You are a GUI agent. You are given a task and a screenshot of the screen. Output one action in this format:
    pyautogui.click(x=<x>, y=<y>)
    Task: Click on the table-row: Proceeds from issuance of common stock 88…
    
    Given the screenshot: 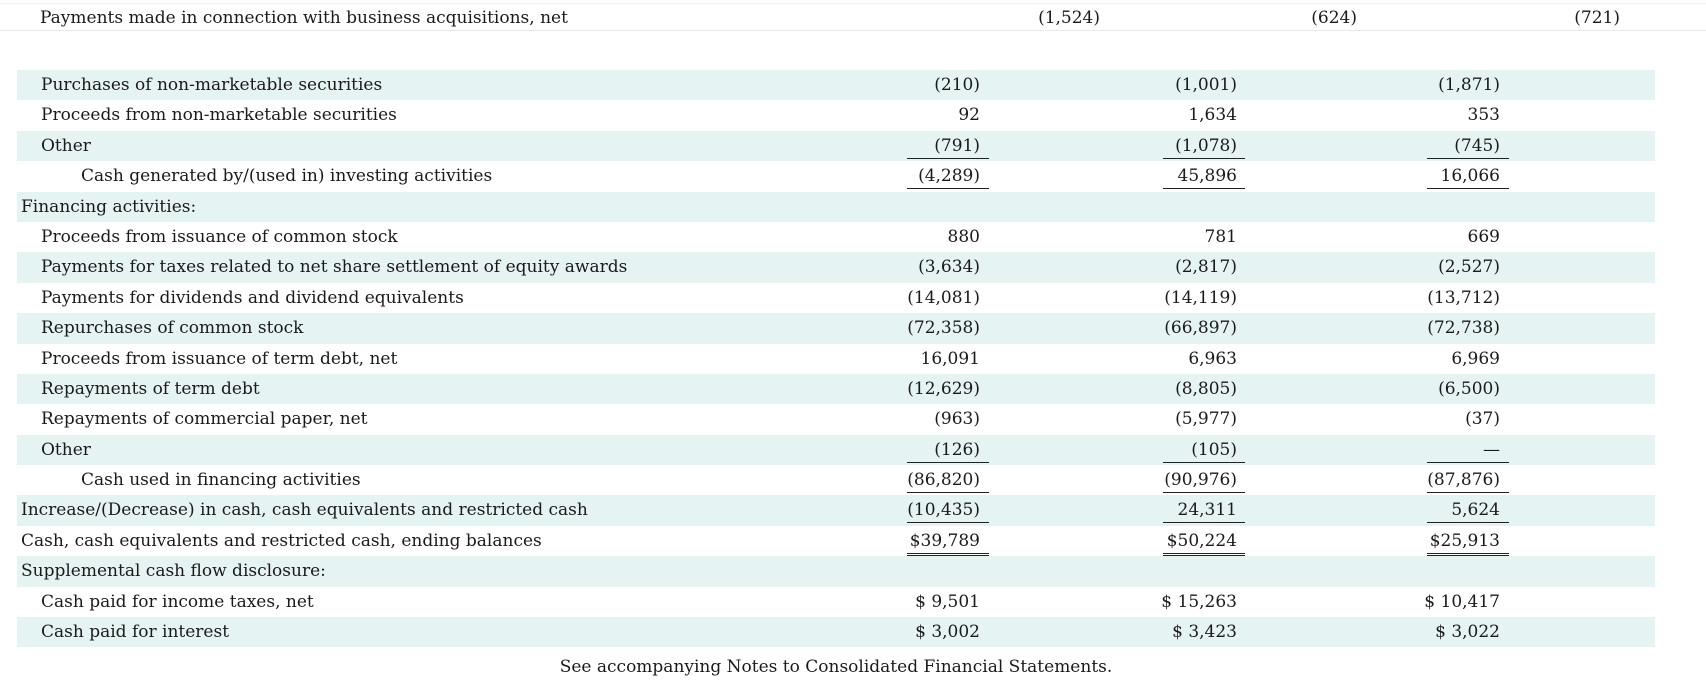 What is the action you would take?
    pyautogui.click(x=836, y=237)
    